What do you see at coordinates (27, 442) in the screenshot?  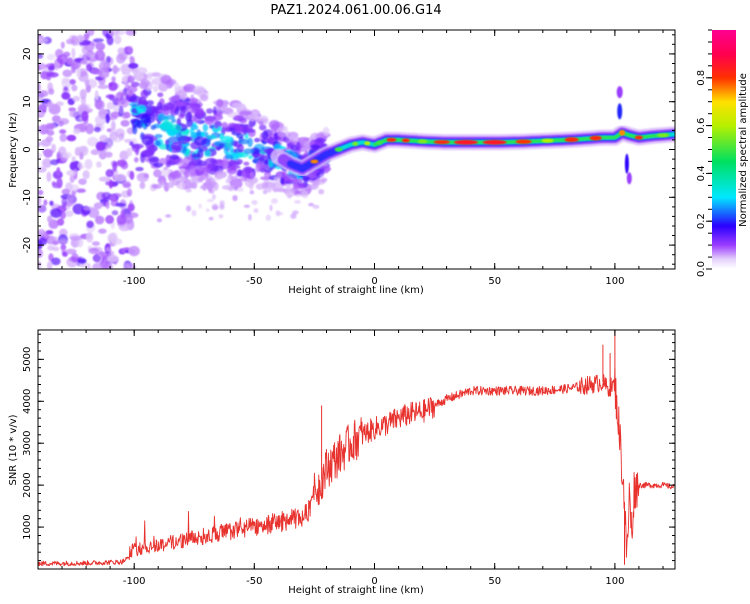 I see `snr-ytick-label: 3000` at bounding box center [27, 442].